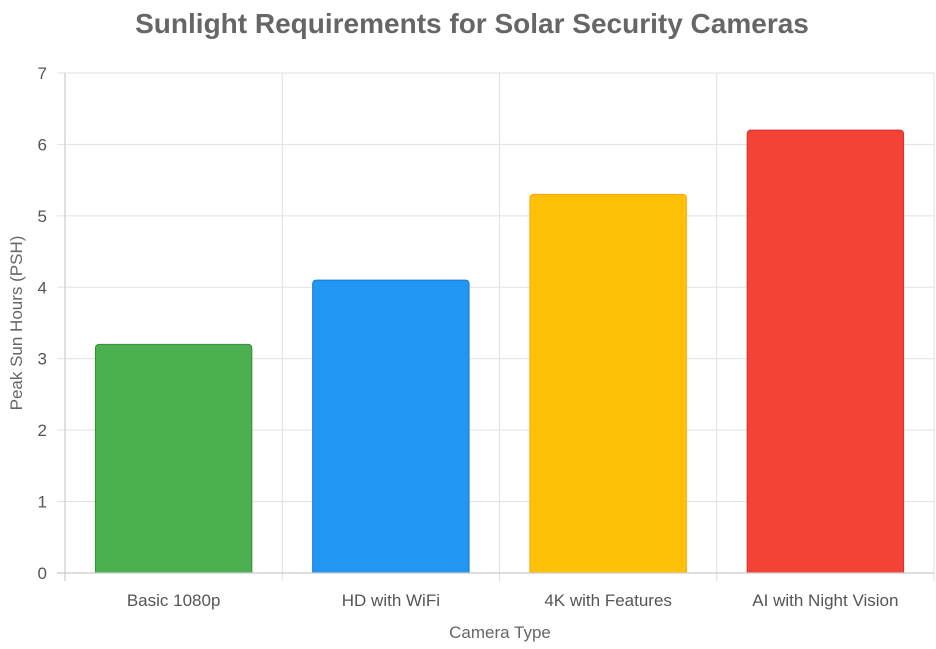  Describe the element at coordinates (42, 502) in the screenshot. I see `y-tick-label: 1` at that location.